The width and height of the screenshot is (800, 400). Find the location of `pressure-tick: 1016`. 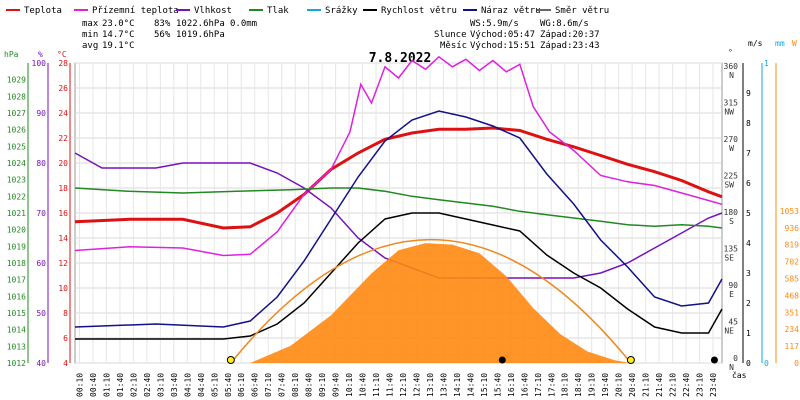

pressure-tick: 1016 is located at coordinates (16, 296).